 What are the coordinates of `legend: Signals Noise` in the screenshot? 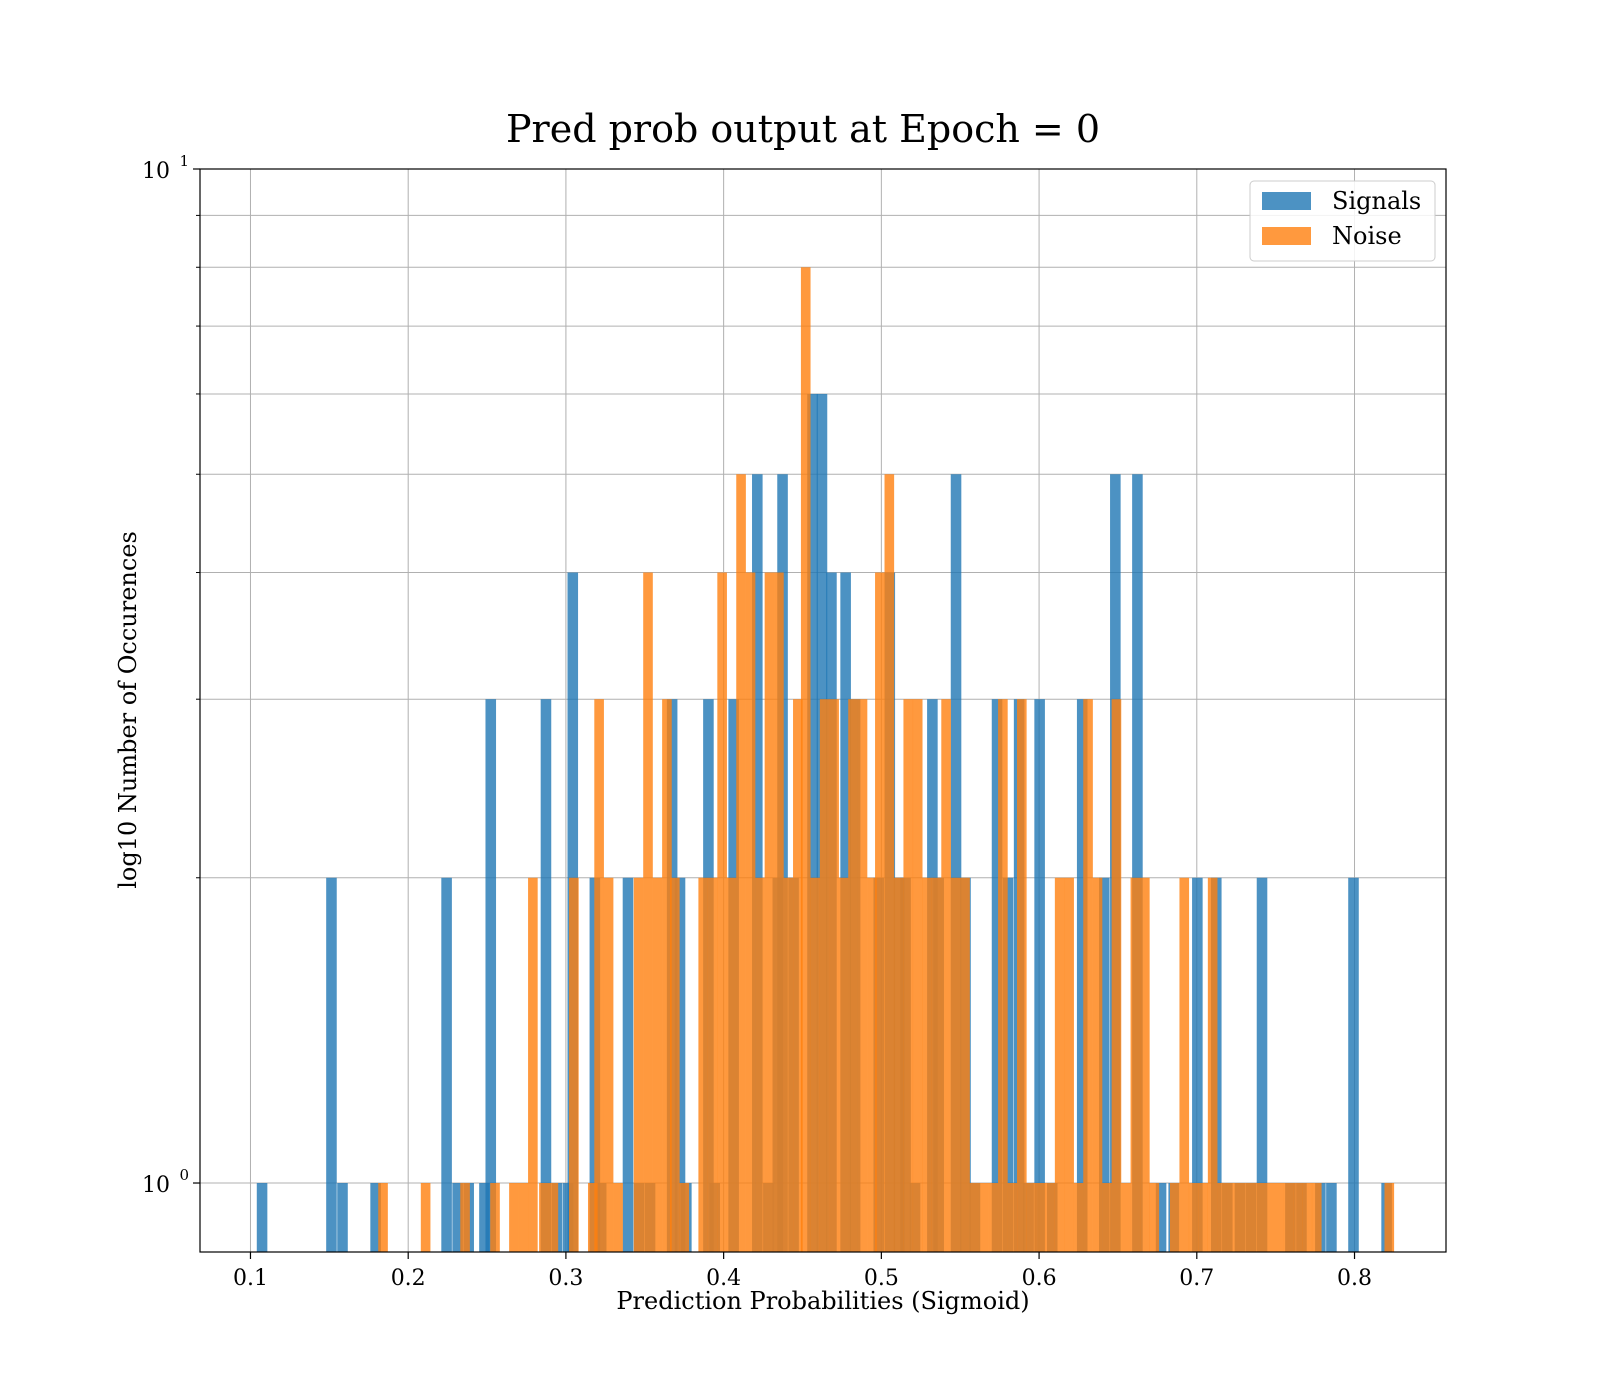 It's located at (1342, 221).